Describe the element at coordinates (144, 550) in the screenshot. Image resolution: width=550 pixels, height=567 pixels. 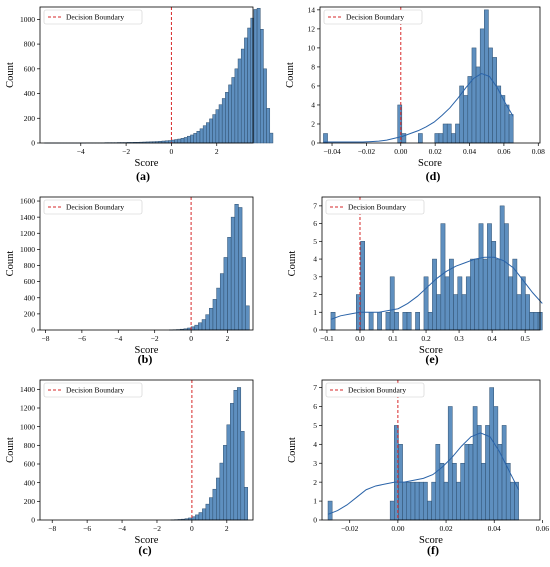
I see `panel-label: (c)` at that location.